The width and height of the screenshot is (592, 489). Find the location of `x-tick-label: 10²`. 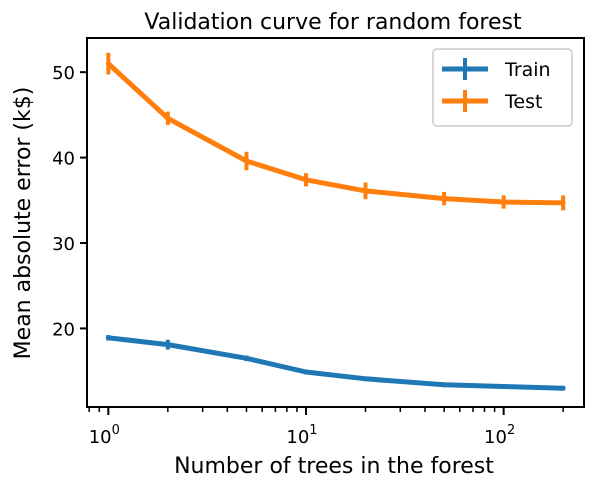

x-tick-label: 10² is located at coordinates (499, 435).